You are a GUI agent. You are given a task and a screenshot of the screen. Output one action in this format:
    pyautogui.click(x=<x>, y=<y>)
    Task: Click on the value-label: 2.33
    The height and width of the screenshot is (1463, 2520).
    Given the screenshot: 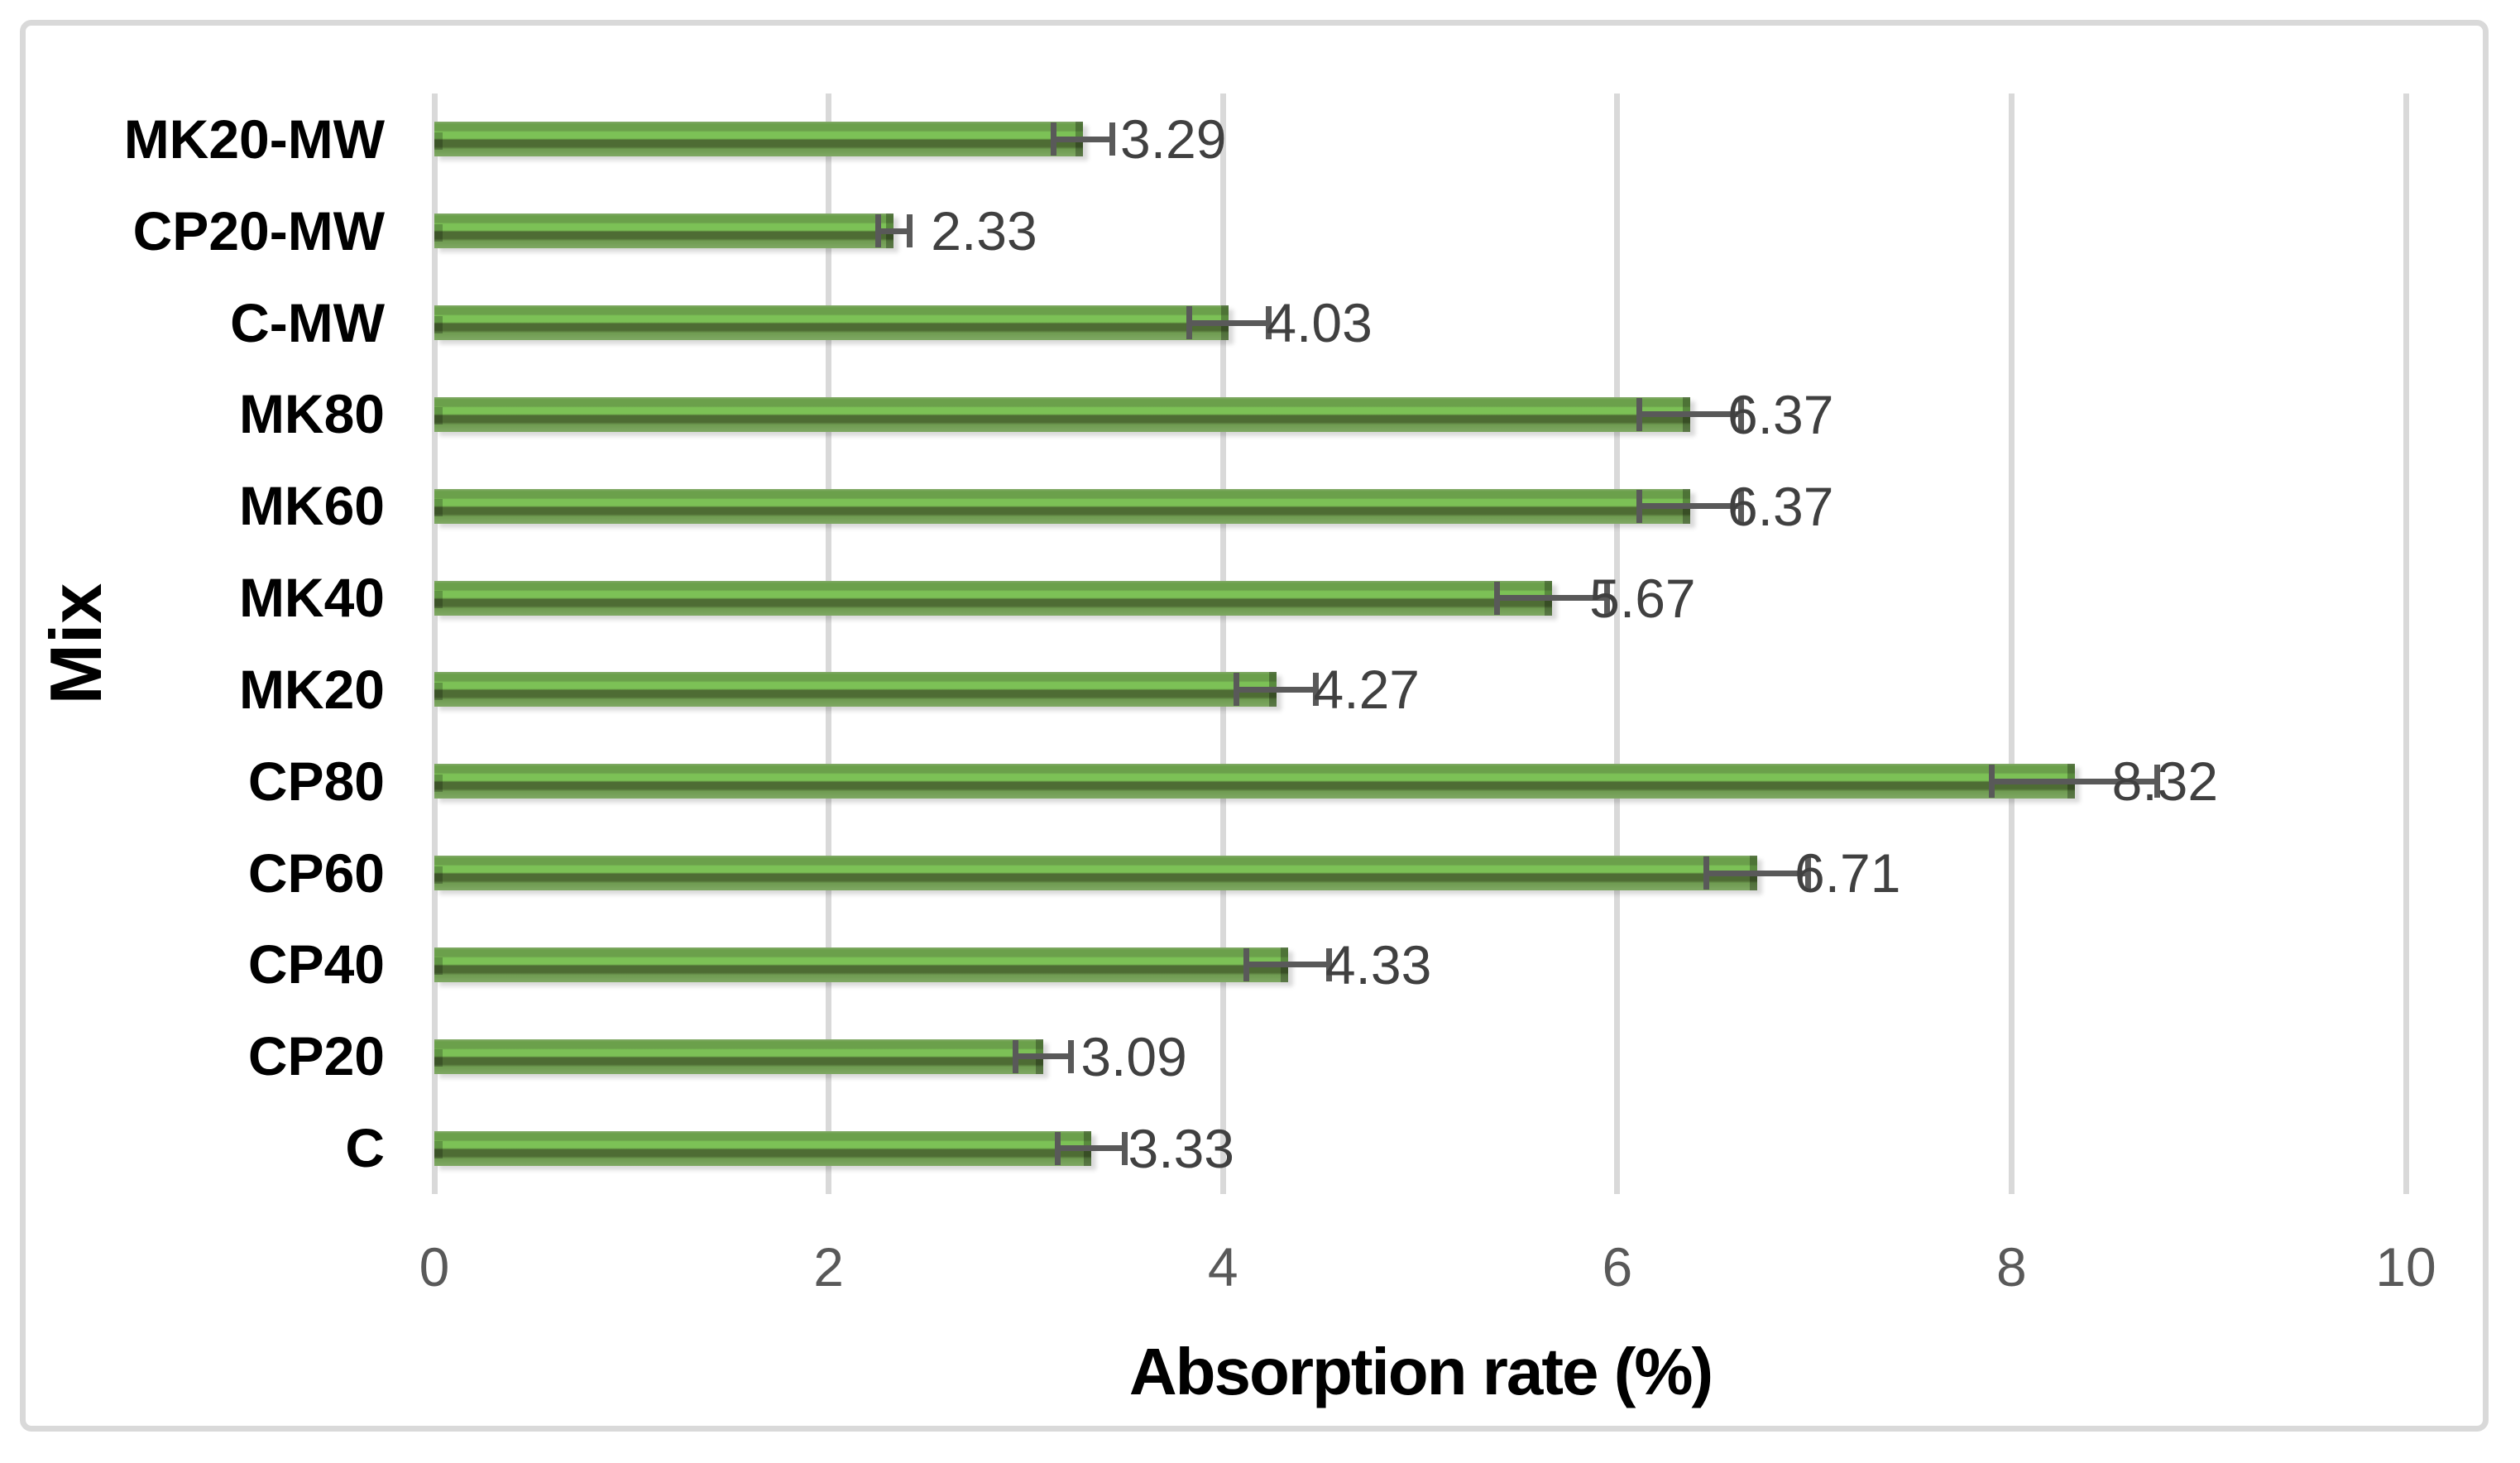 What is the action you would take?
    pyautogui.click(x=984, y=231)
    